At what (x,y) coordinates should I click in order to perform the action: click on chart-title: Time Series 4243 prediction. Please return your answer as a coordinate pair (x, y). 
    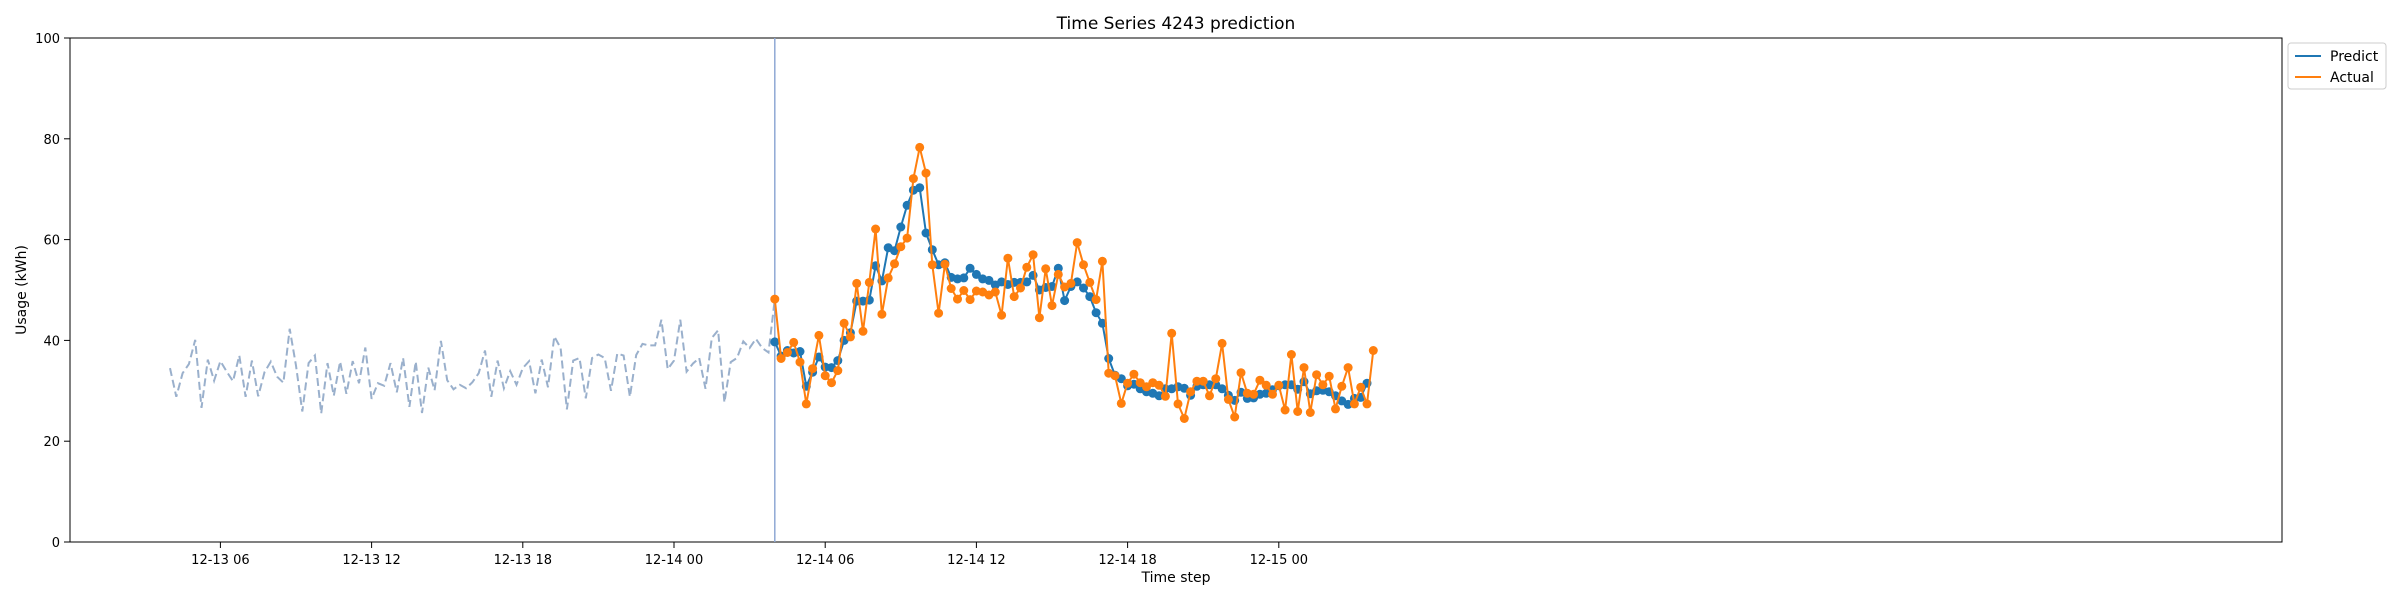
    Looking at the image, I should click on (1176, 24).